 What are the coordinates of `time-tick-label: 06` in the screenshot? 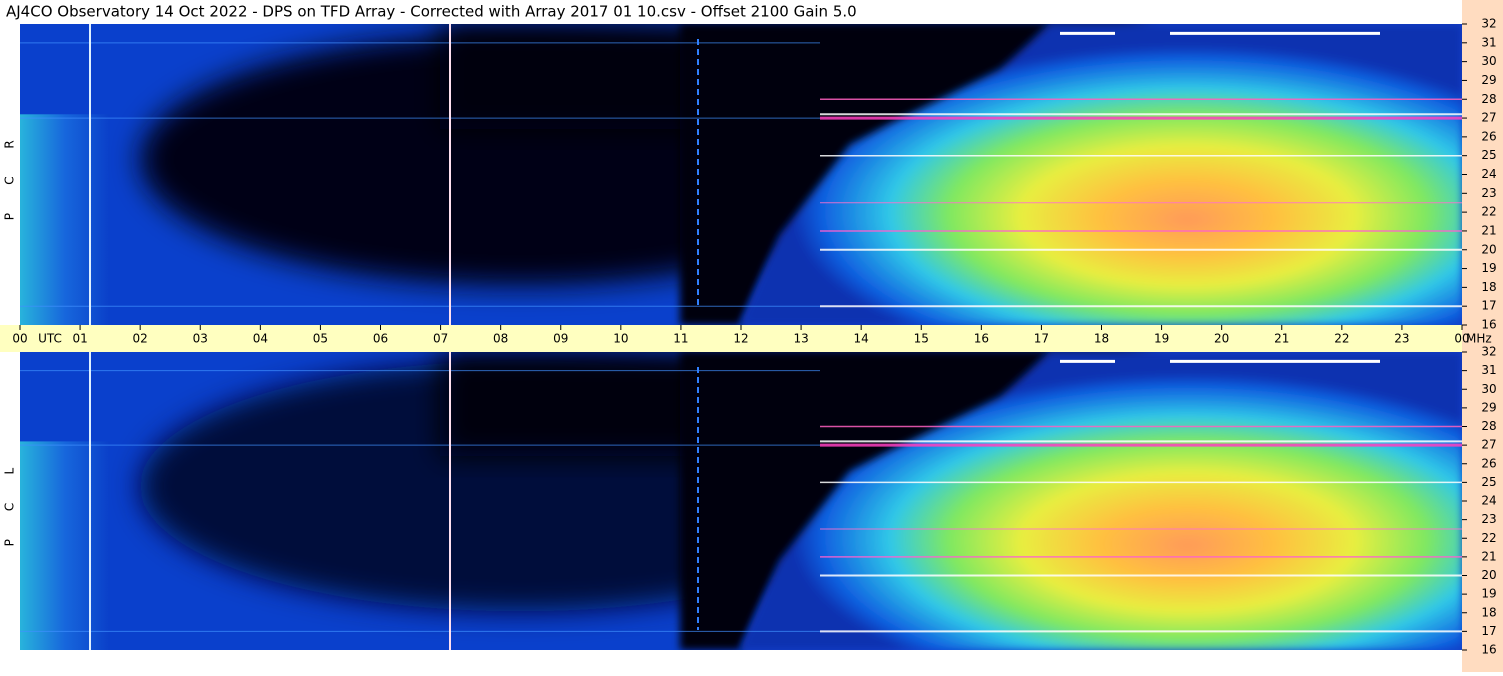 It's located at (380, 339).